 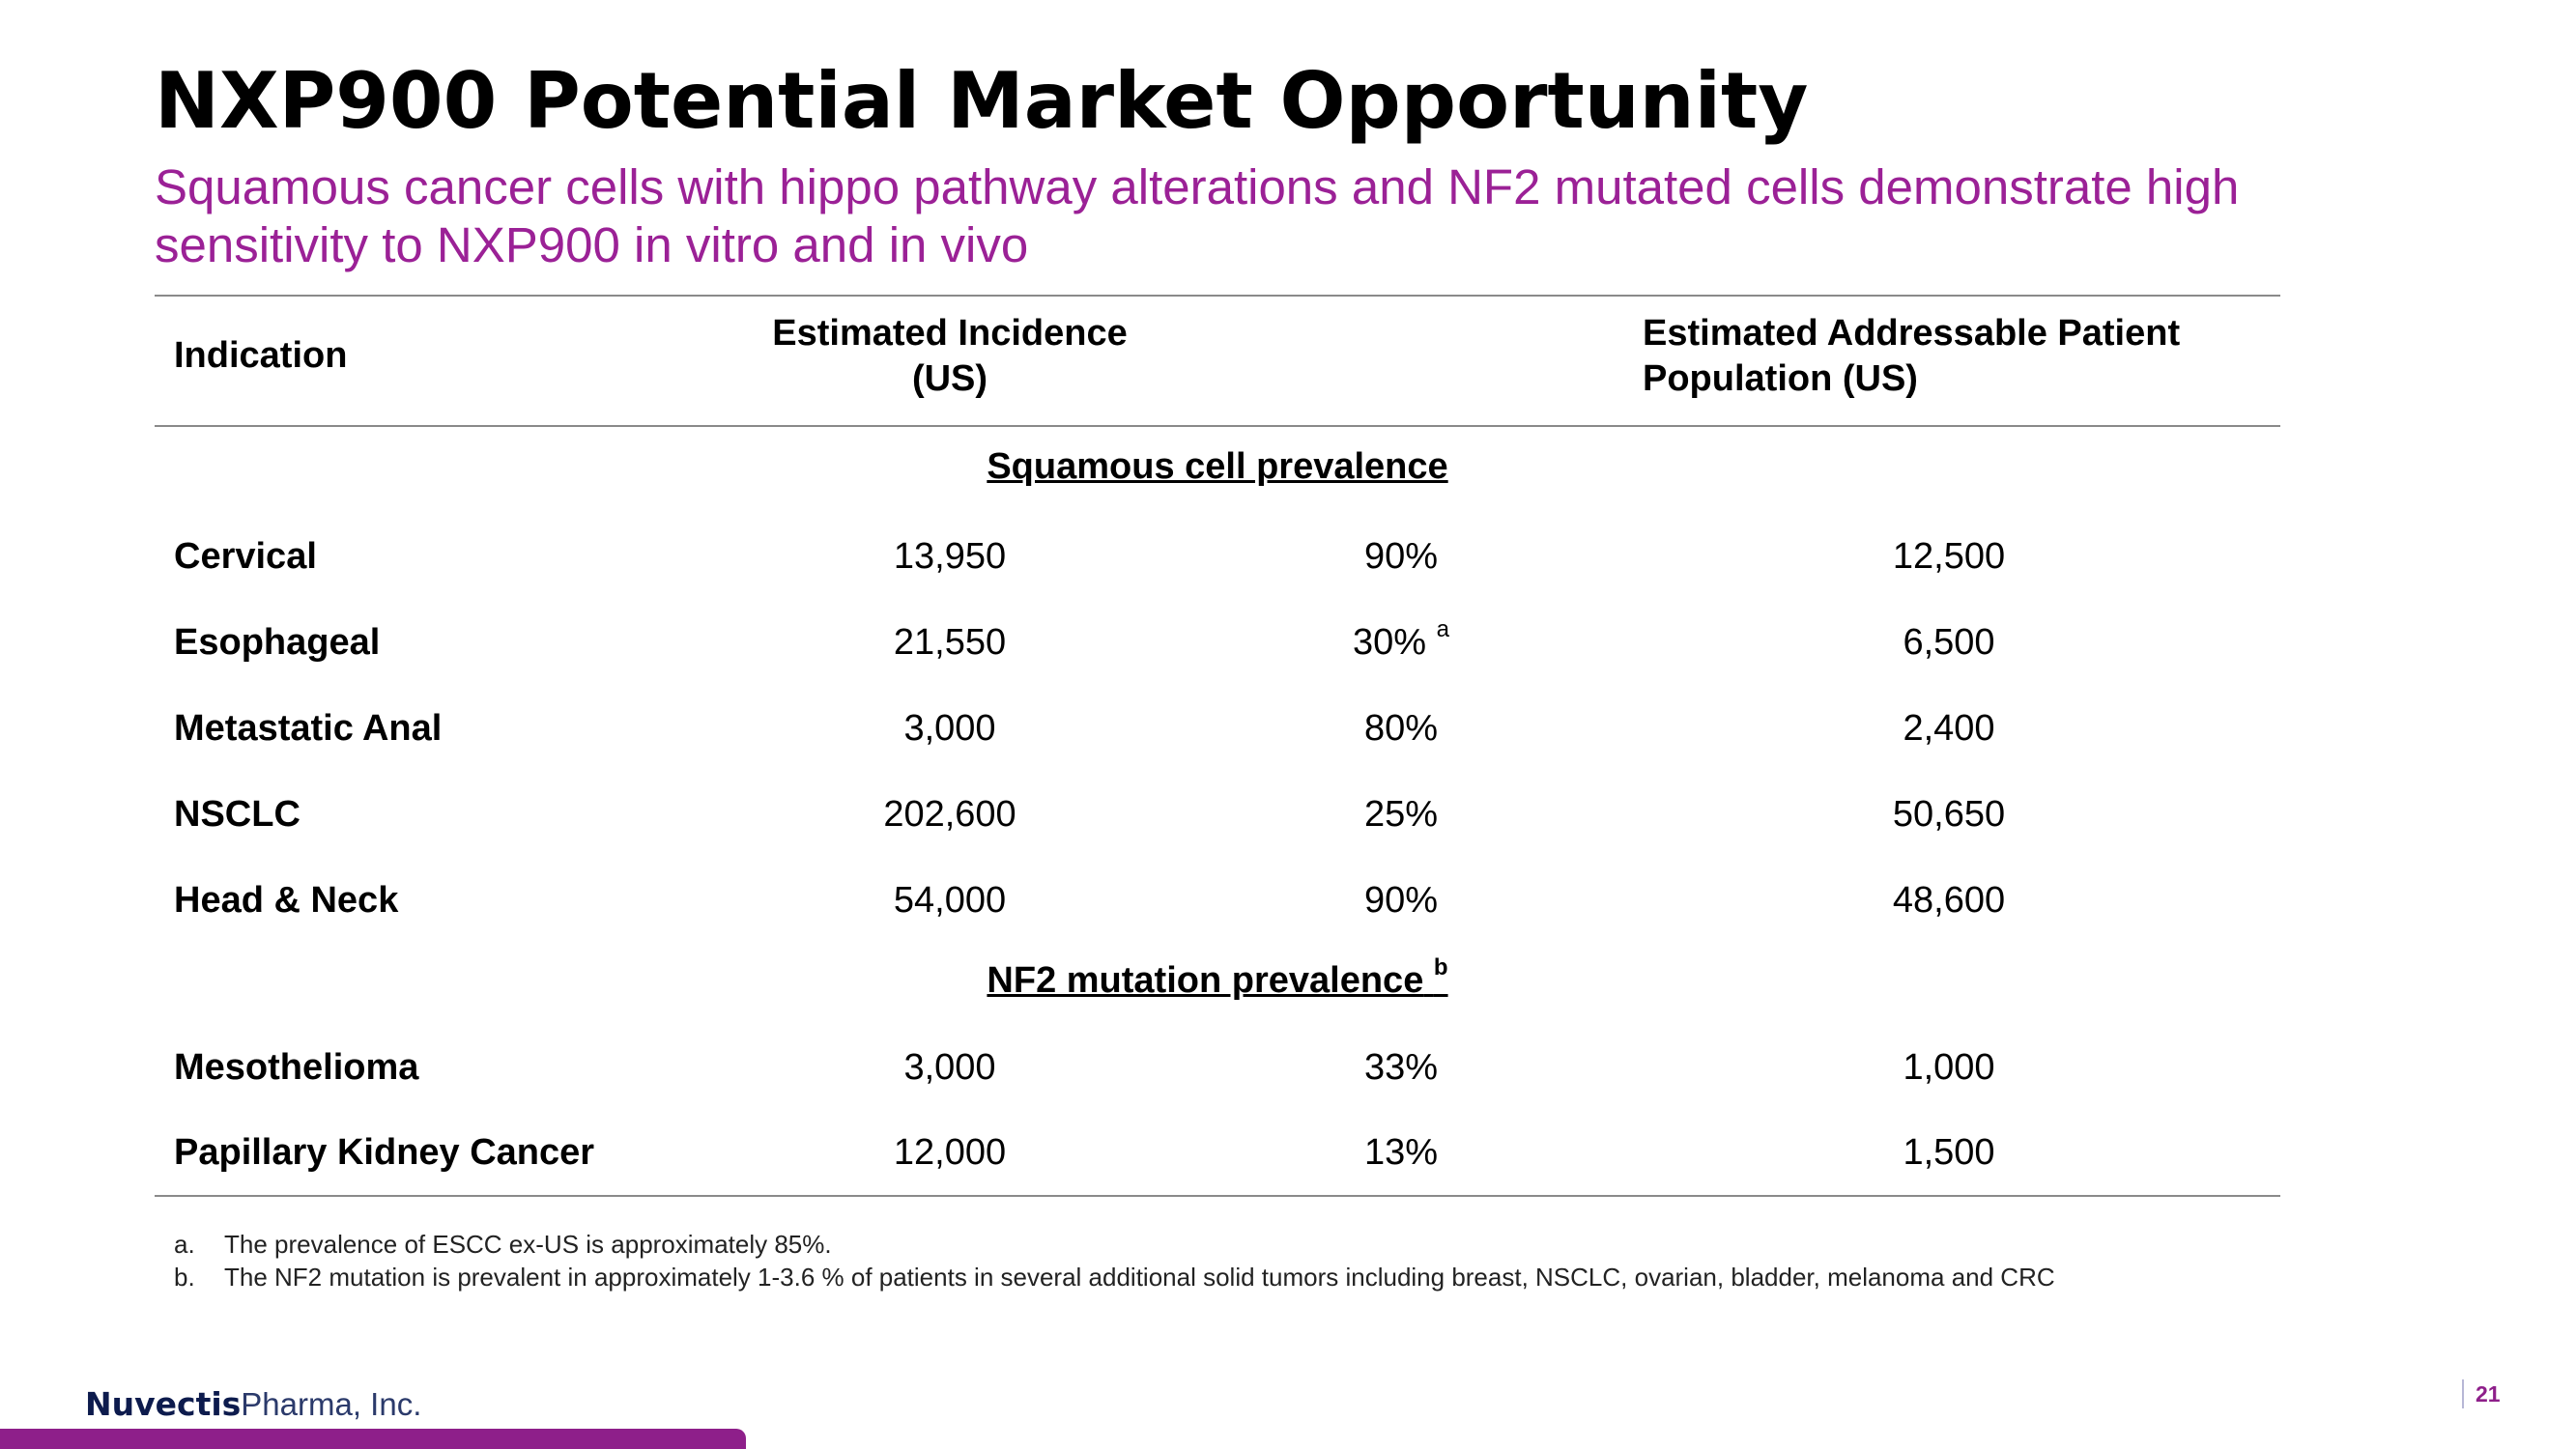 What do you see at coordinates (950, 1152) in the screenshot?
I see `row-incidence: 12,000` at bounding box center [950, 1152].